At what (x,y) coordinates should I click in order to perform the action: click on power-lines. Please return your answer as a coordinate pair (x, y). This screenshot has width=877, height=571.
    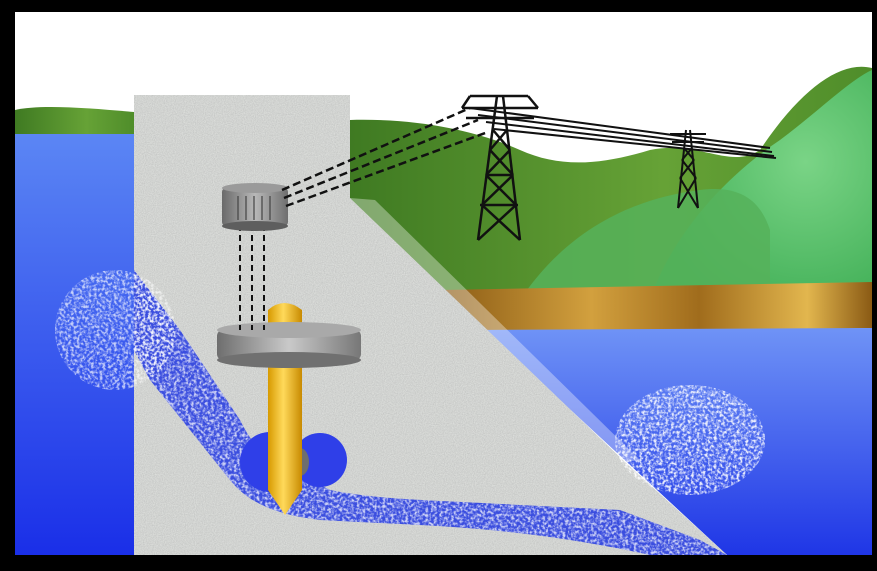
    Looking at the image, I should click on (623, 133).